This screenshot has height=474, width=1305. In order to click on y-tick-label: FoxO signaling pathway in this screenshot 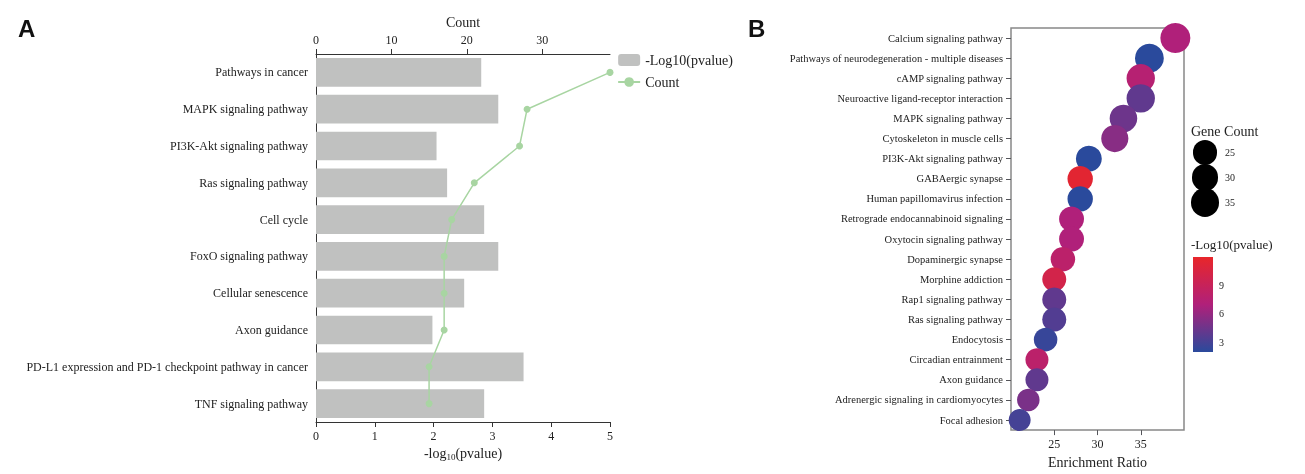, I will do `click(249, 256)`.